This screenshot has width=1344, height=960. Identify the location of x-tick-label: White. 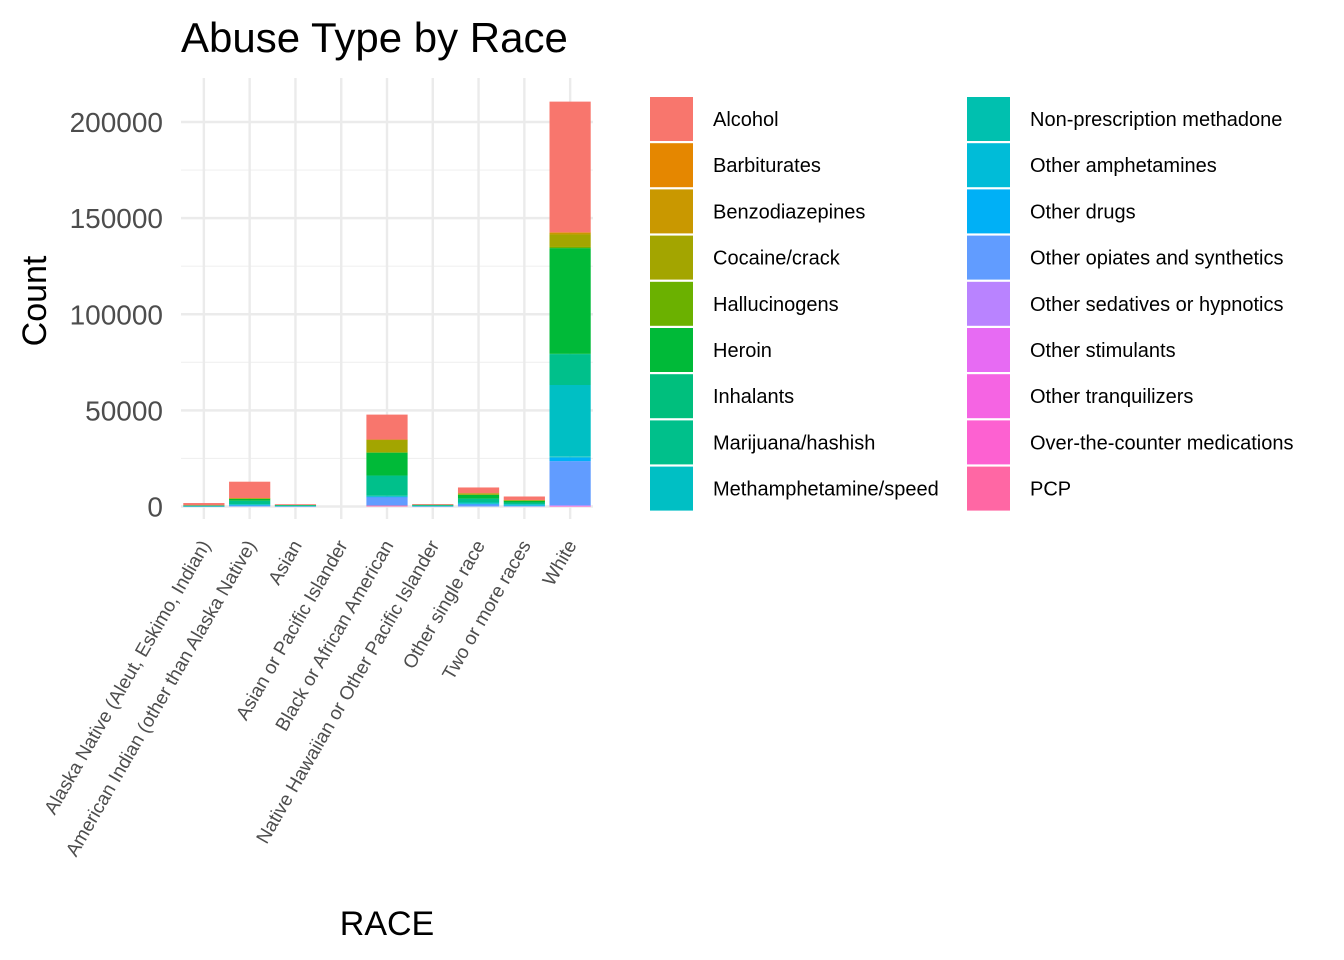
(560, 563).